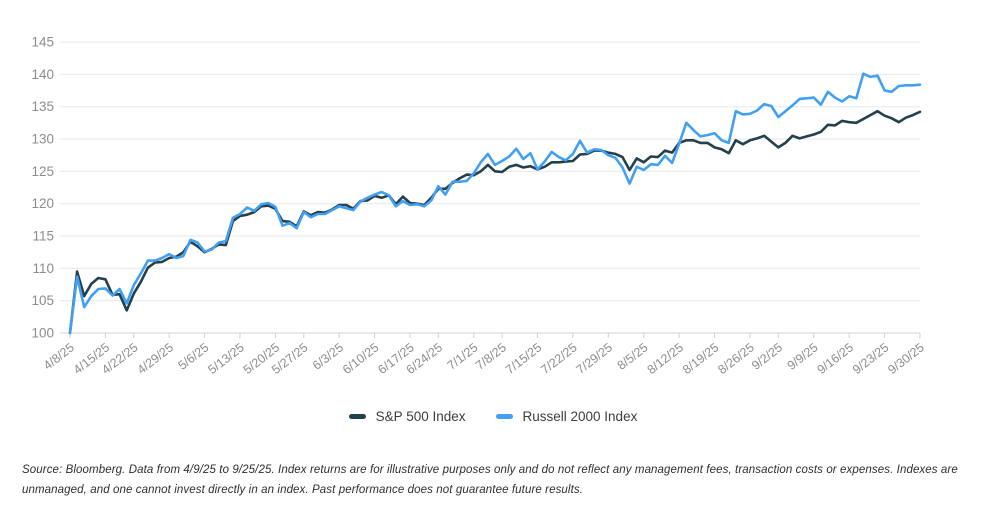  I want to click on svg-text: 145, so click(42, 42).